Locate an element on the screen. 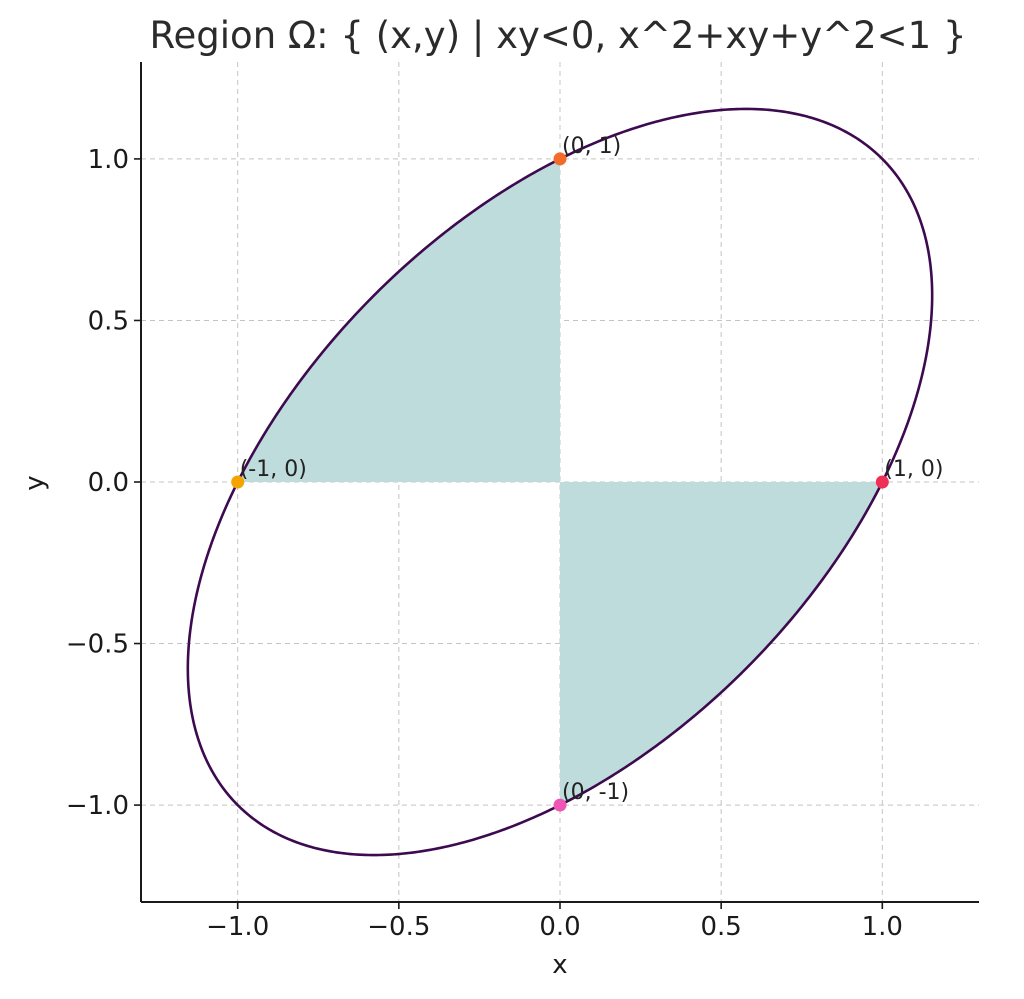 This screenshot has width=1024, height=999. x-tick-label: −1.0 is located at coordinates (237, 927).